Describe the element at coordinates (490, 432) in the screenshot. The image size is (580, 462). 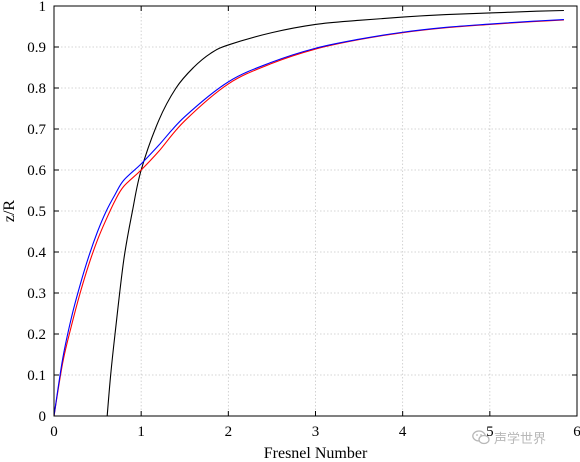
I see `x-tick-label: 5` at that location.